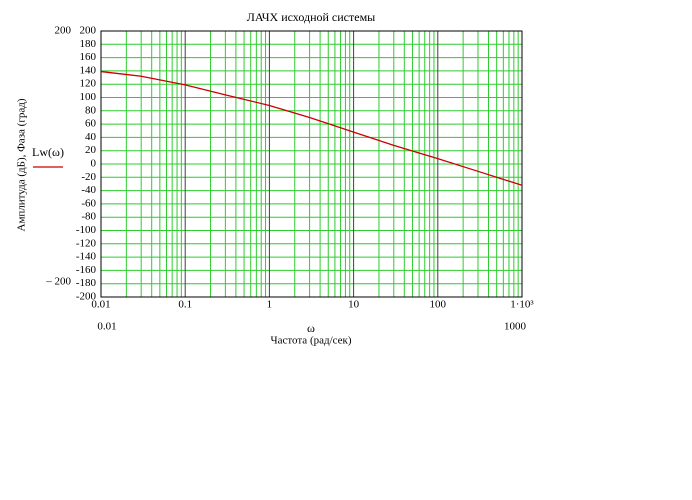 Image resolution: width=692 pixels, height=500 pixels. I want to click on x-limit-label: 0.01, so click(106, 327).